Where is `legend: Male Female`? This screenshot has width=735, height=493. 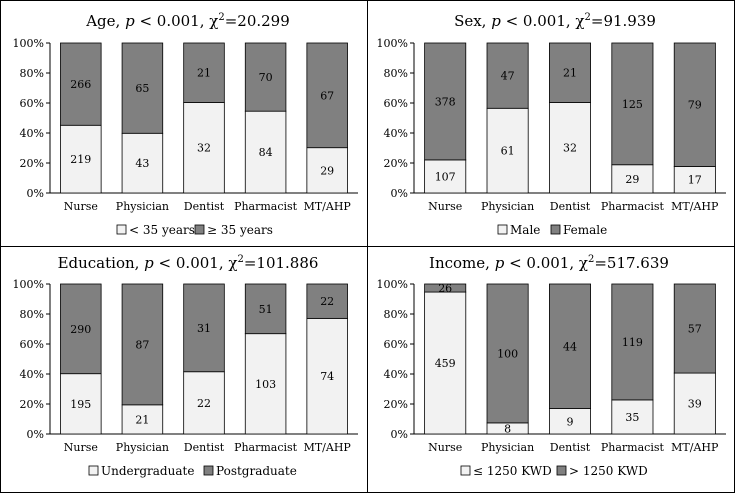 legend: Male Female is located at coordinates (552, 230).